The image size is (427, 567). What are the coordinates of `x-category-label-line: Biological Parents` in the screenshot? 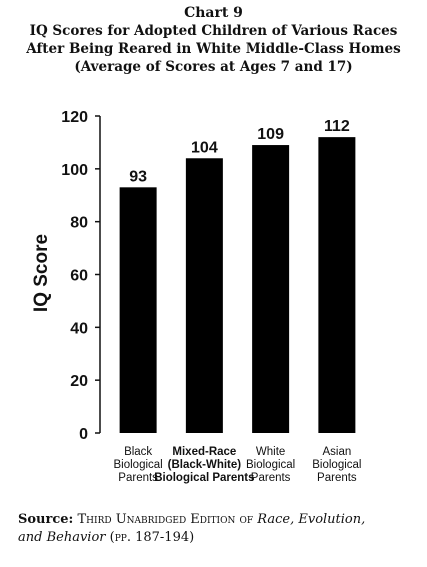 It's located at (204, 478).